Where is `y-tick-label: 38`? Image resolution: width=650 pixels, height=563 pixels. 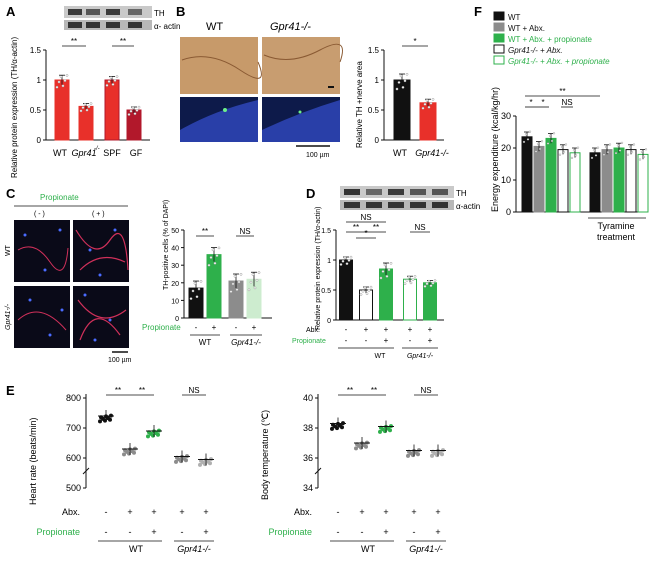
y-tick-label: 38 is located at coordinates (308, 428).